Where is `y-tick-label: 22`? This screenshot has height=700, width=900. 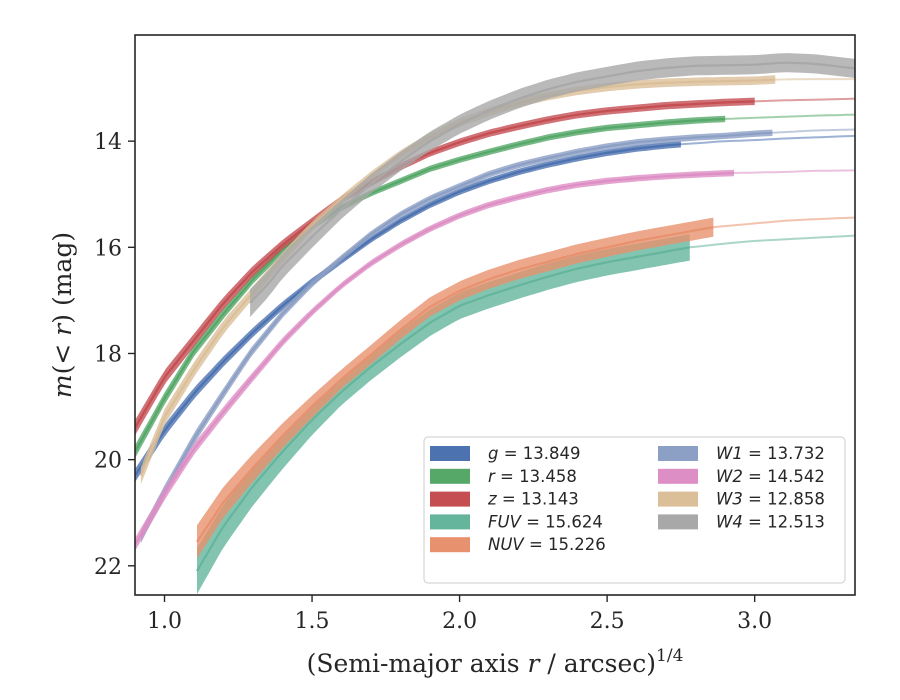
y-tick-label: 22 is located at coordinates (108, 567).